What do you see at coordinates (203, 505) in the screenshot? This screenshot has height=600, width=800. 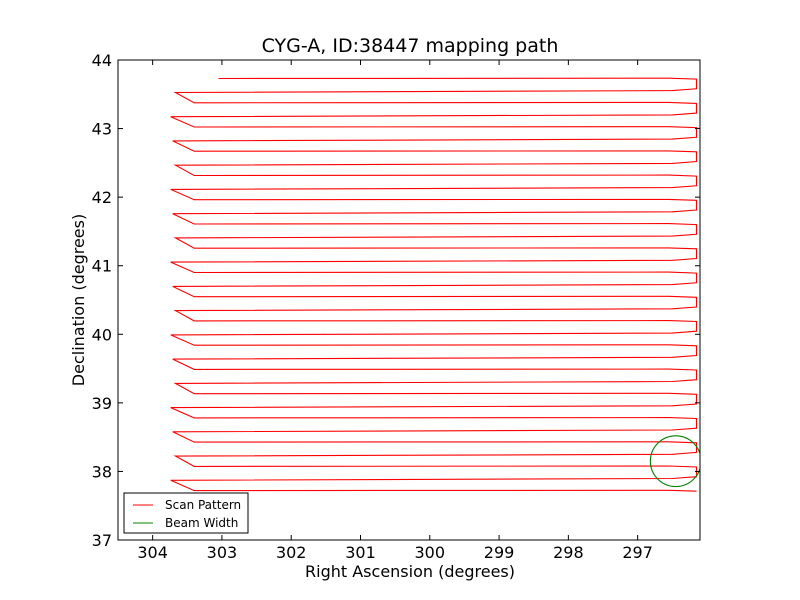 I see `legend-label-scan-pattern: Scan Pattern` at bounding box center [203, 505].